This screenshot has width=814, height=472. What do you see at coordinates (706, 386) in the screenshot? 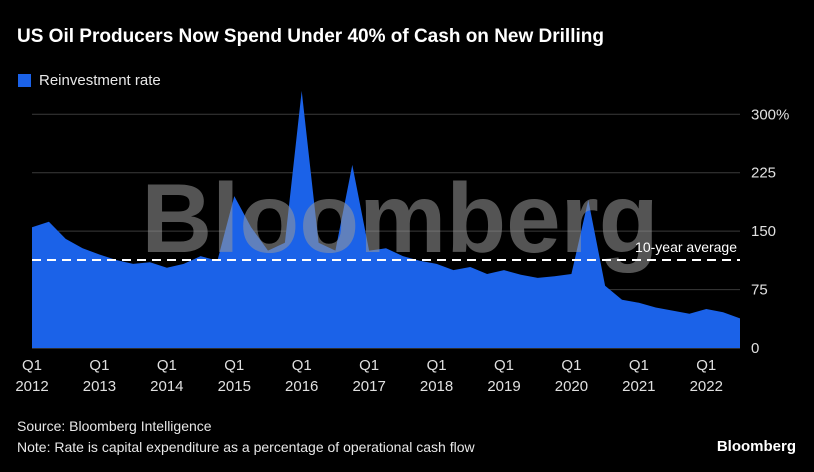
I see `x-tick-label-year: 2022` at bounding box center [706, 386].